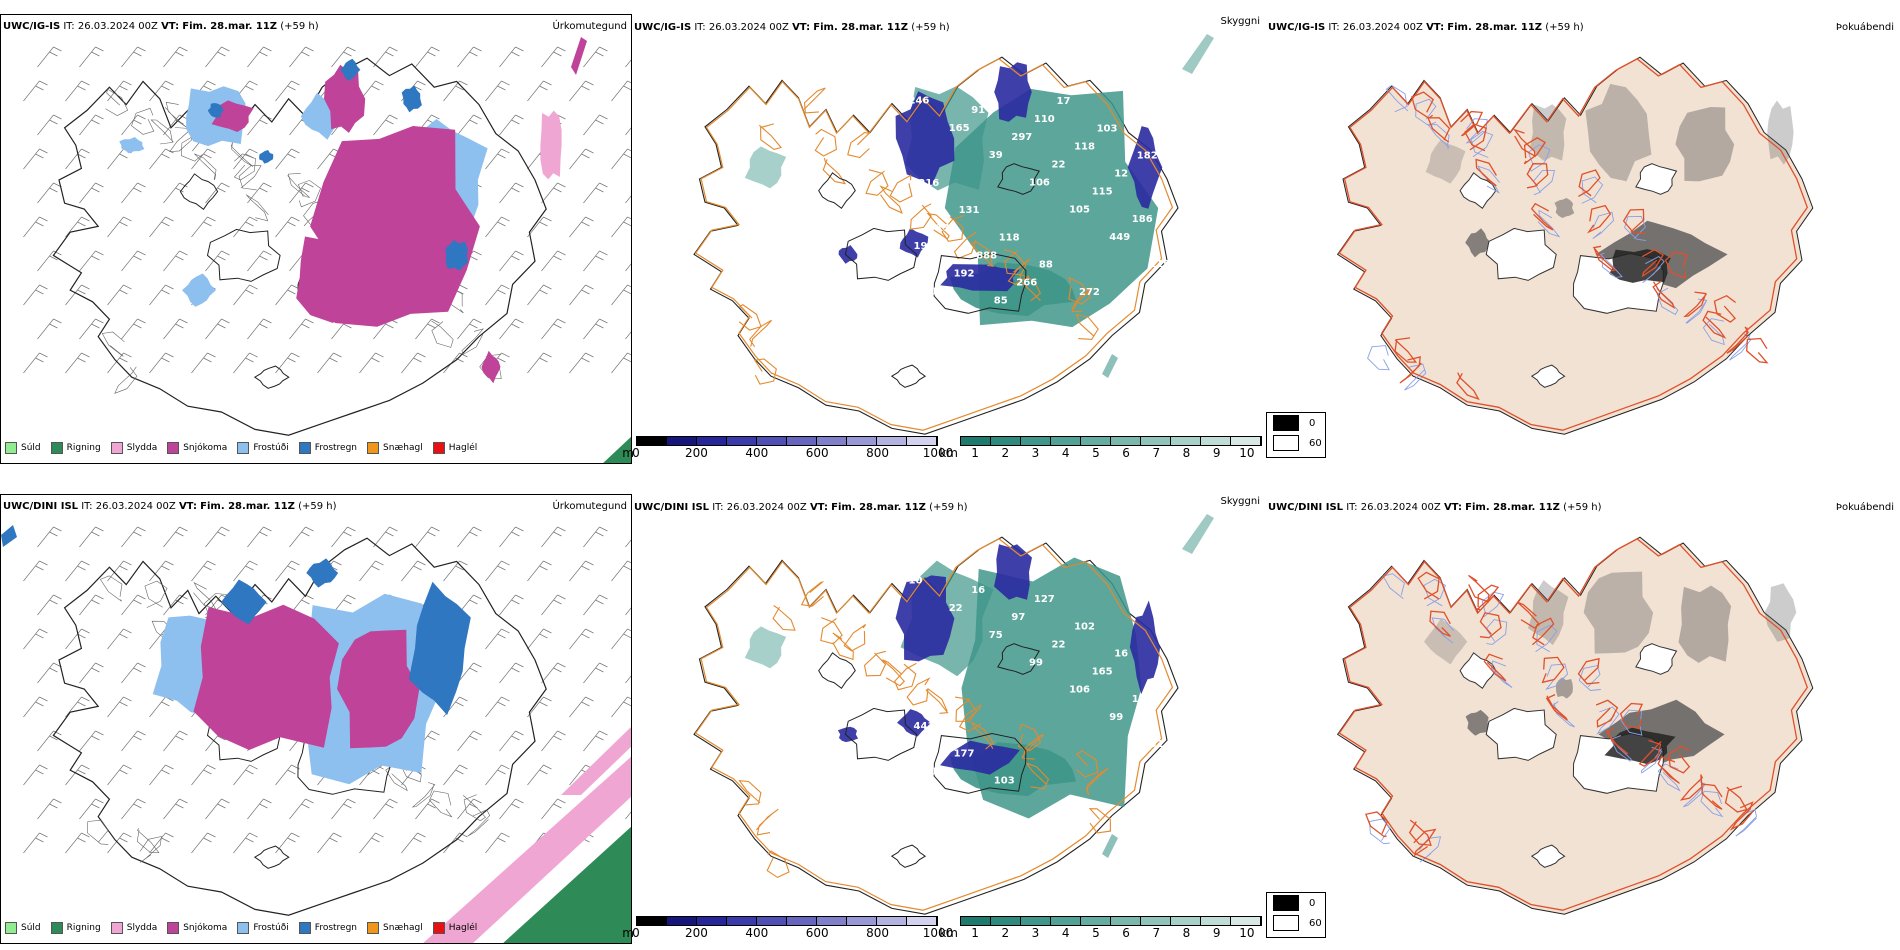 Image resolution: width=1900 pixels, height=950 pixels. Describe the element at coordinates (1096, 453) in the screenshot. I see `colorbar-tick: 5` at that location.